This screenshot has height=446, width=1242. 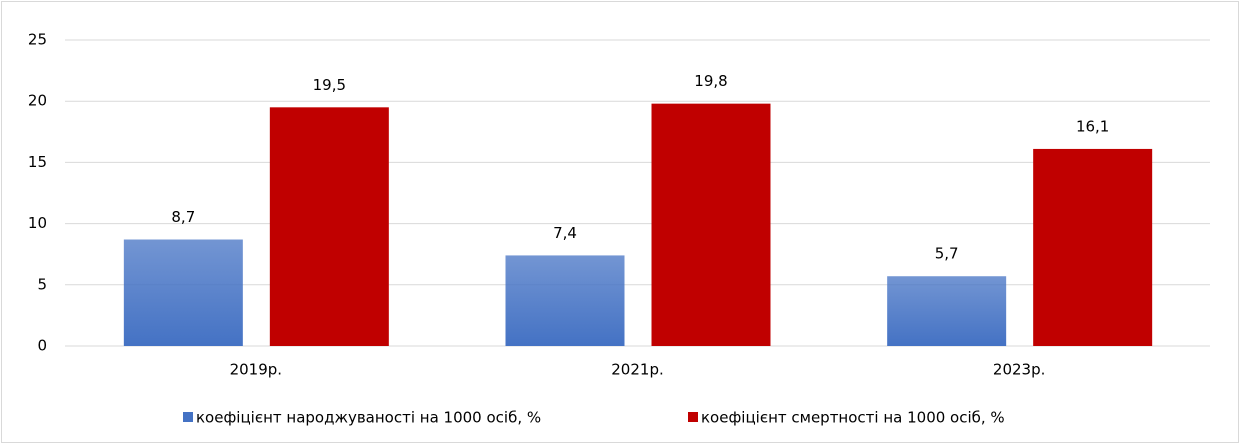 I want to click on y-tick-label: 20, so click(x=37, y=101).